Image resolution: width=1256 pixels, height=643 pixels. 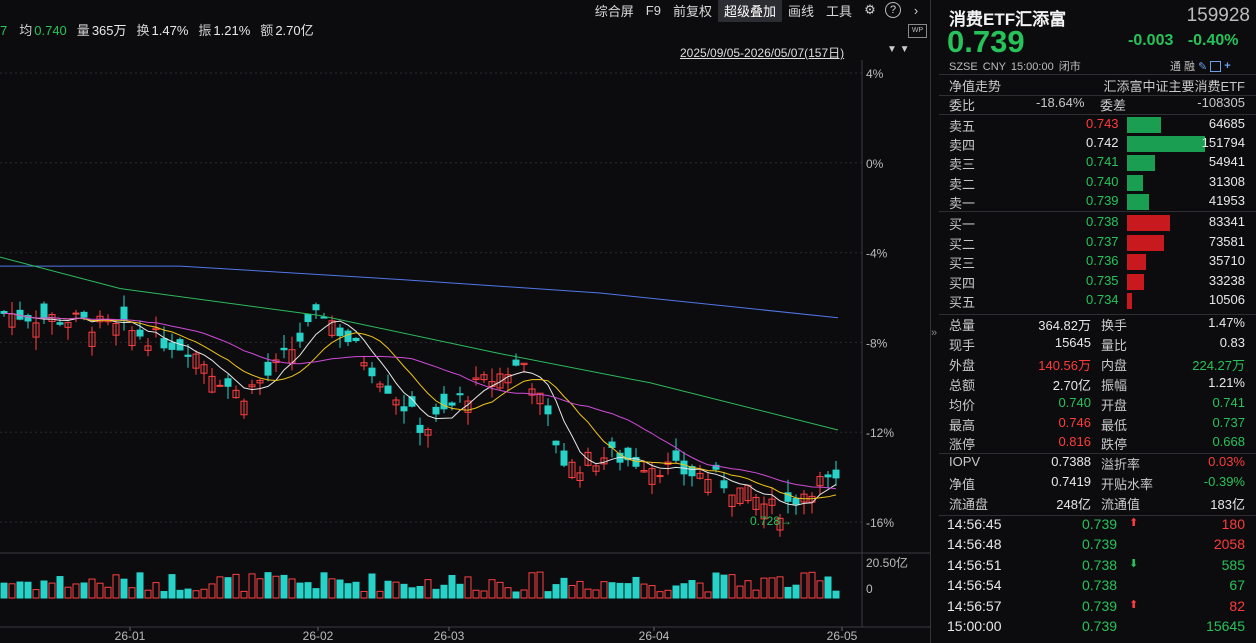 What do you see at coordinates (1226, 181) in the screenshot?
I see `order-volume: 31308` at bounding box center [1226, 181].